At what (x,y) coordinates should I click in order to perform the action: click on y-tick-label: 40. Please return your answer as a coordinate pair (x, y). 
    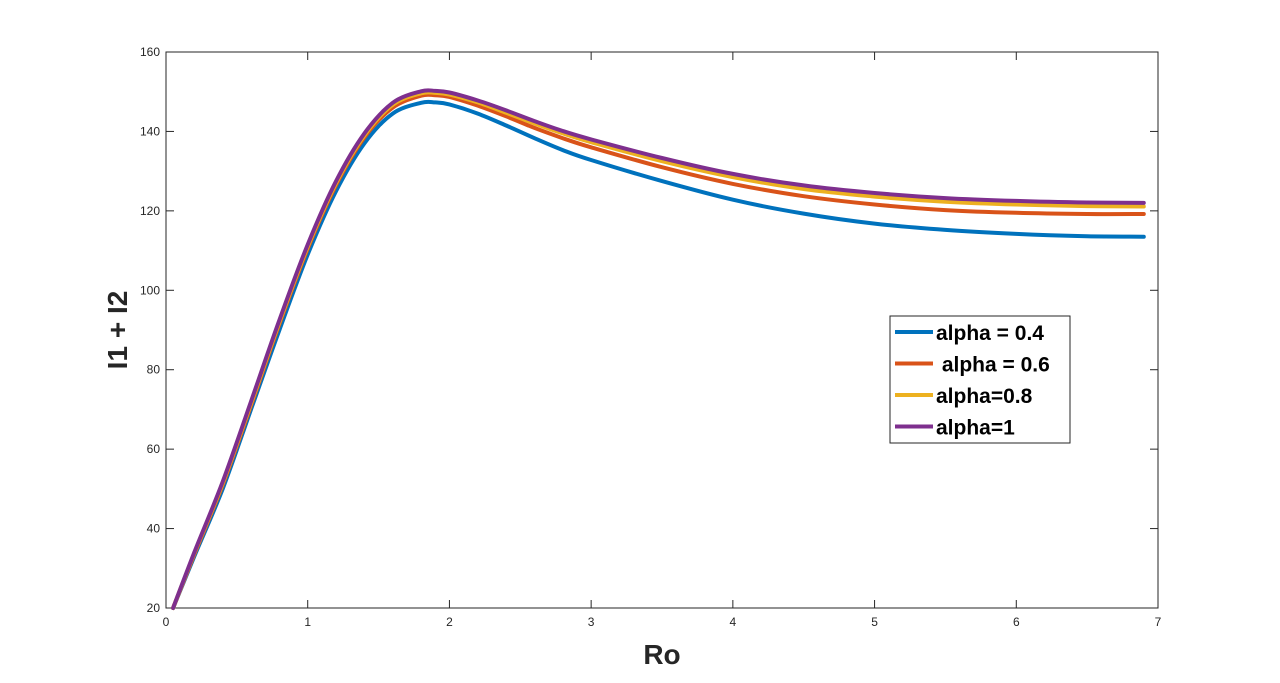
    Looking at the image, I should click on (154, 529).